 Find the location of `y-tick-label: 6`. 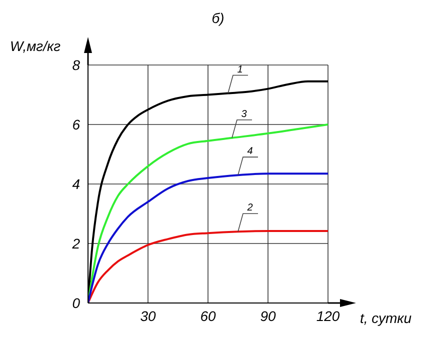

y-tick-label: 6 is located at coordinates (76, 124).